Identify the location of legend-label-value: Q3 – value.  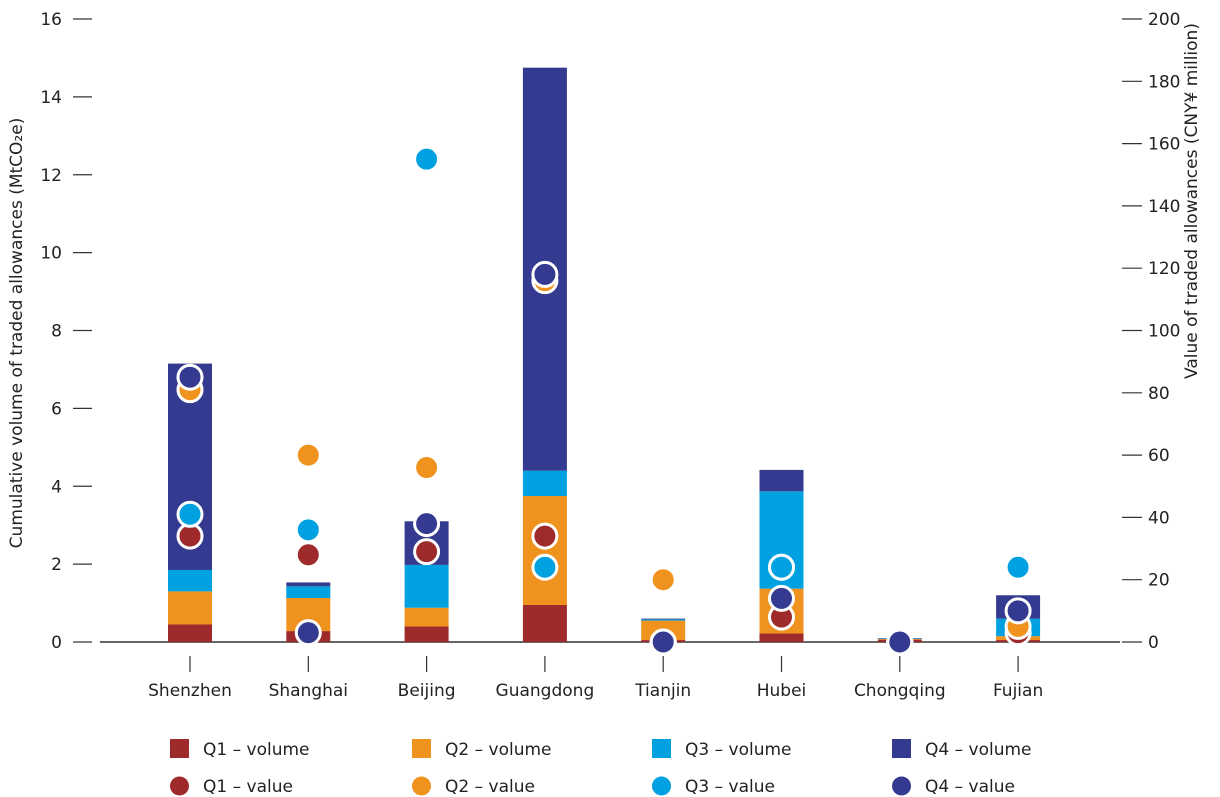
(730, 787).